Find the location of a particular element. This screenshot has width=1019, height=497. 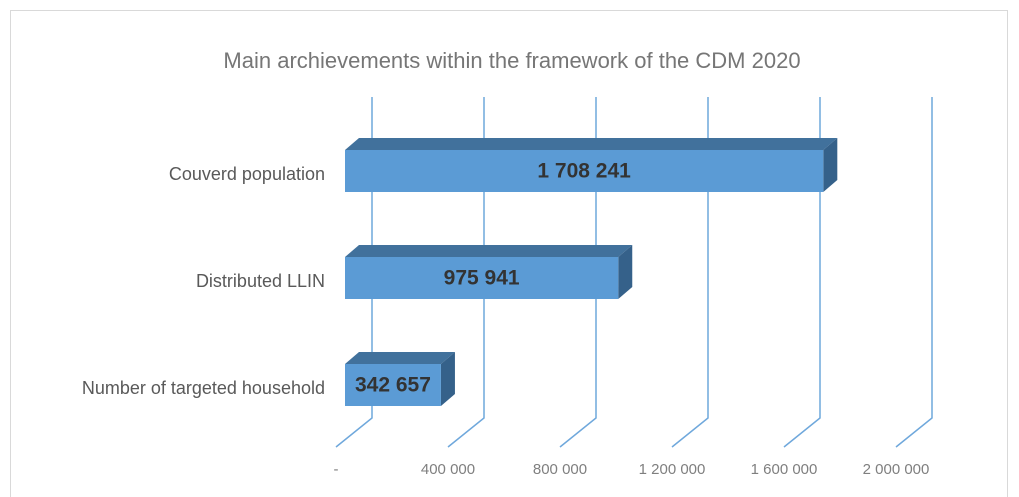

x-tick-label: 400 000 is located at coordinates (448, 469).